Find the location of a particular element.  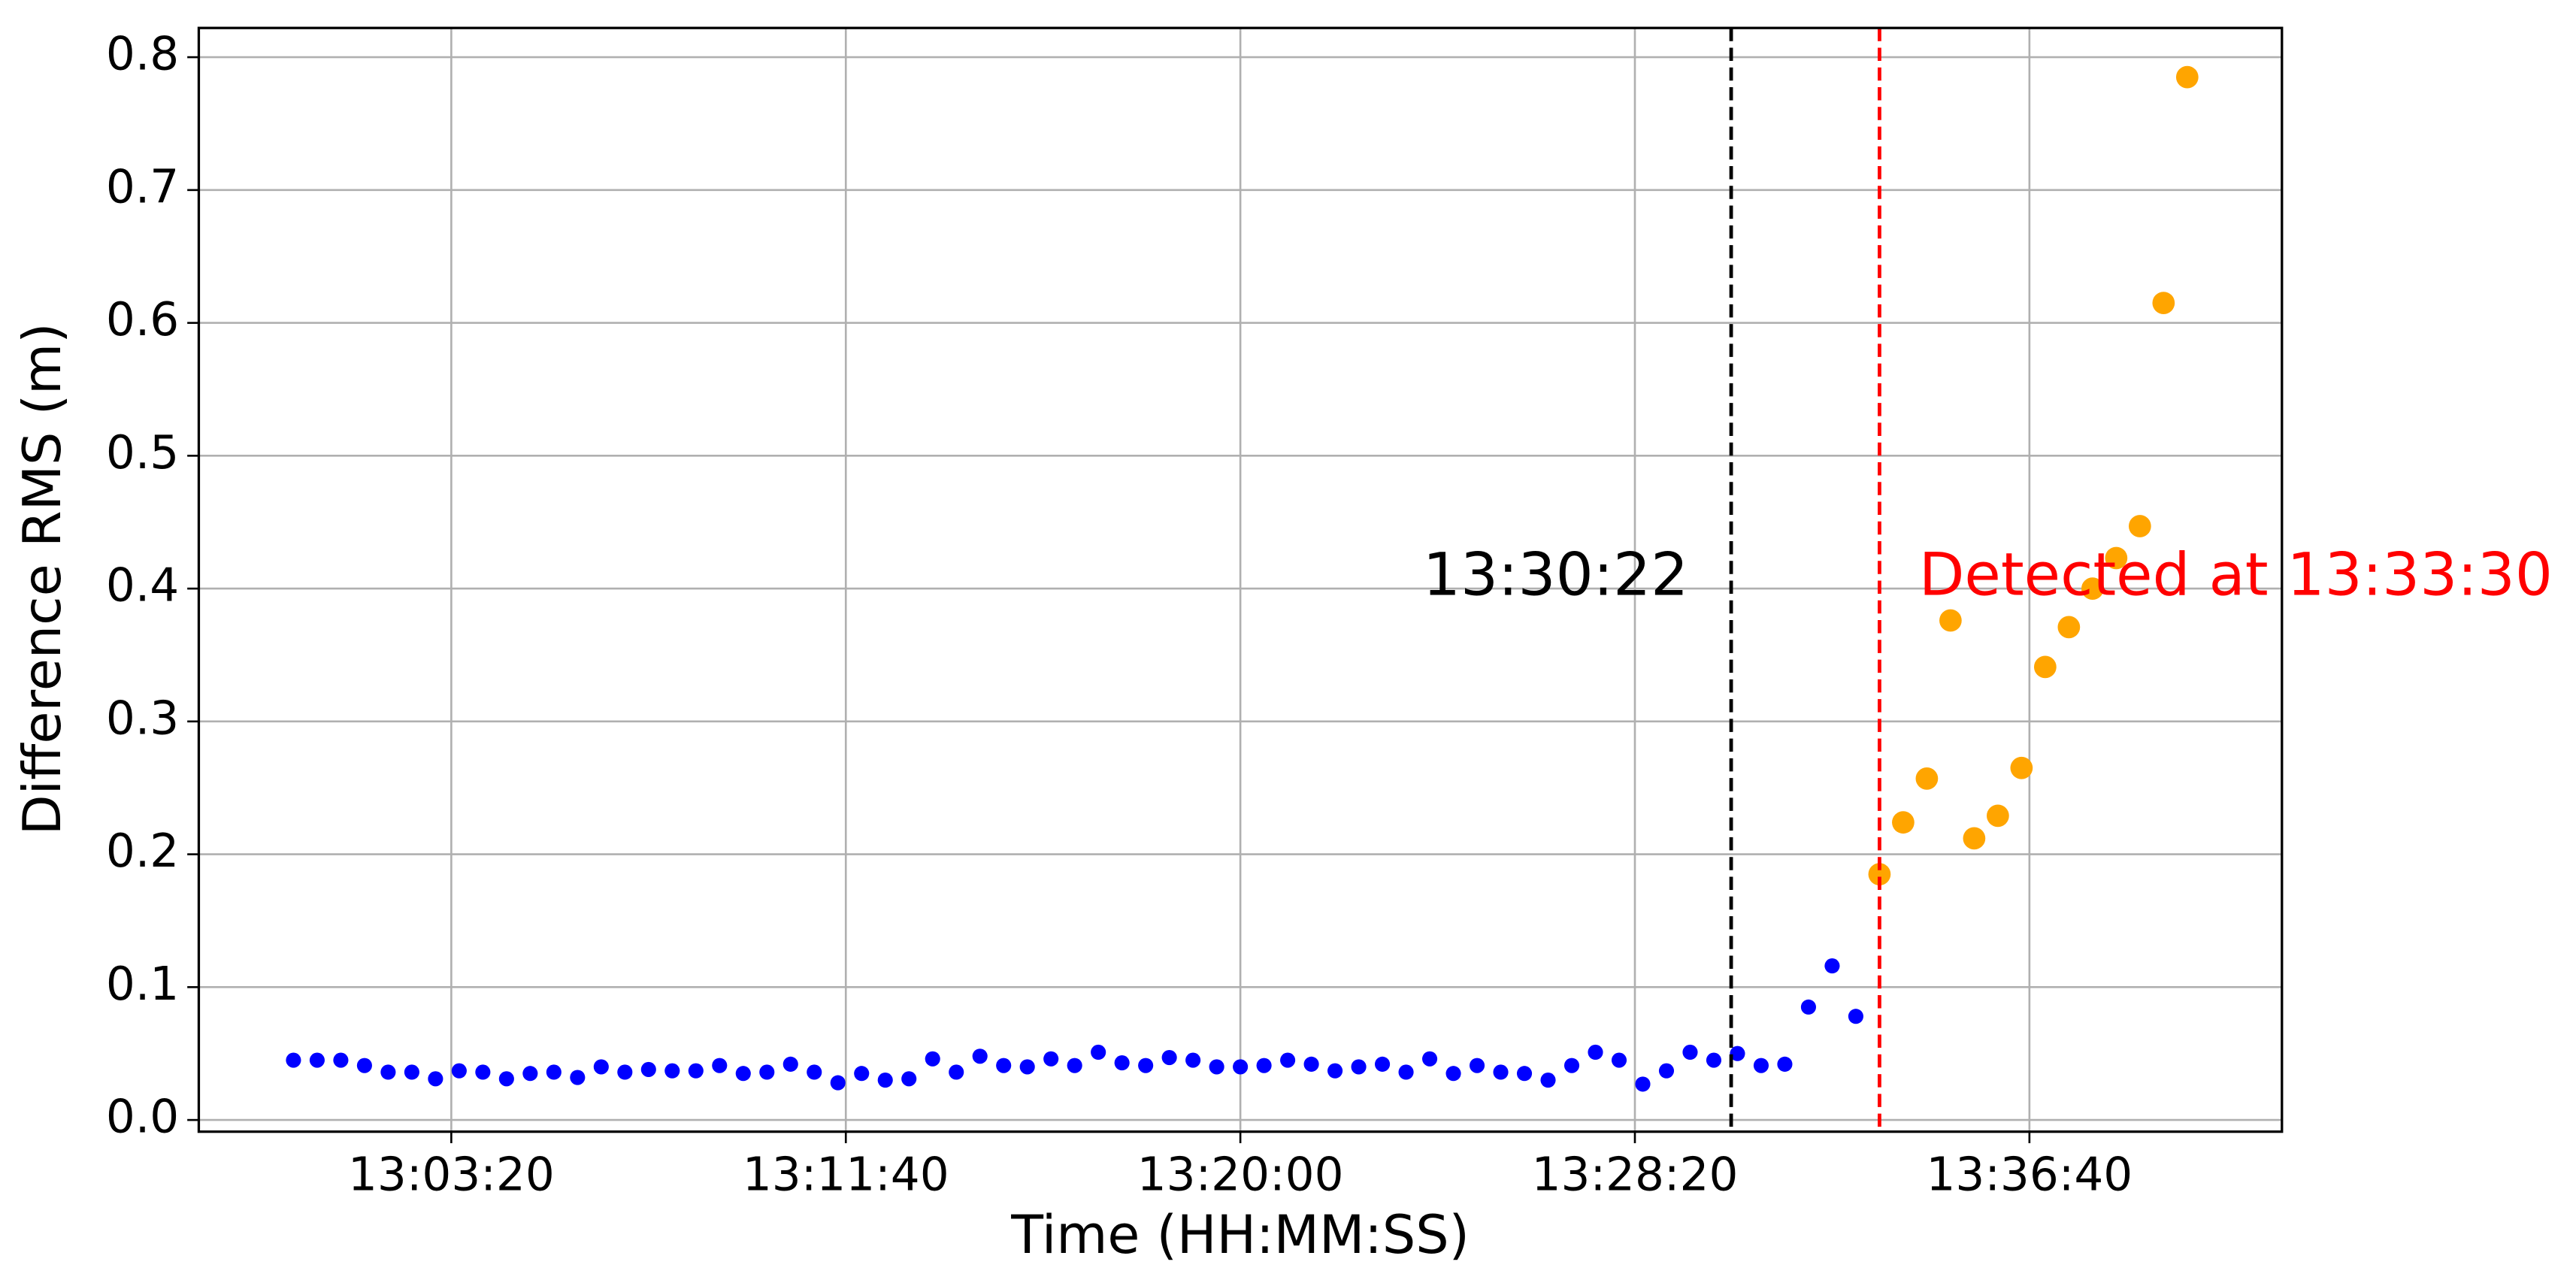

y-tick-label: 0.1 is located at coordinates (142, 985).